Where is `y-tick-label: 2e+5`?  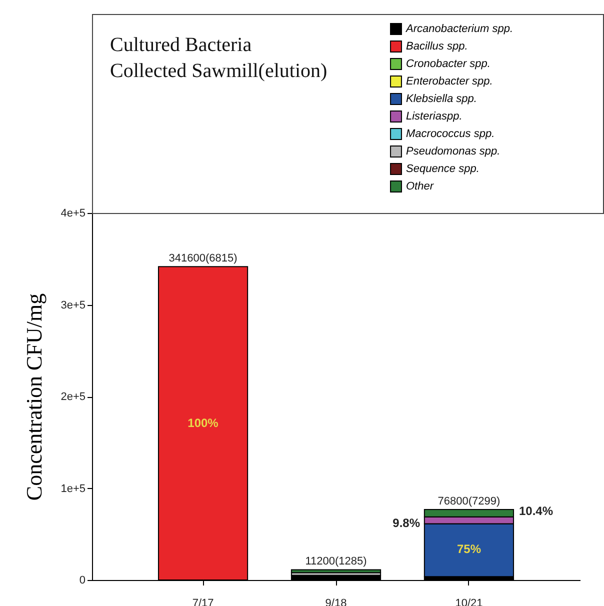
y-tick-label: 2e+5 is located at coordinates (73, 397).